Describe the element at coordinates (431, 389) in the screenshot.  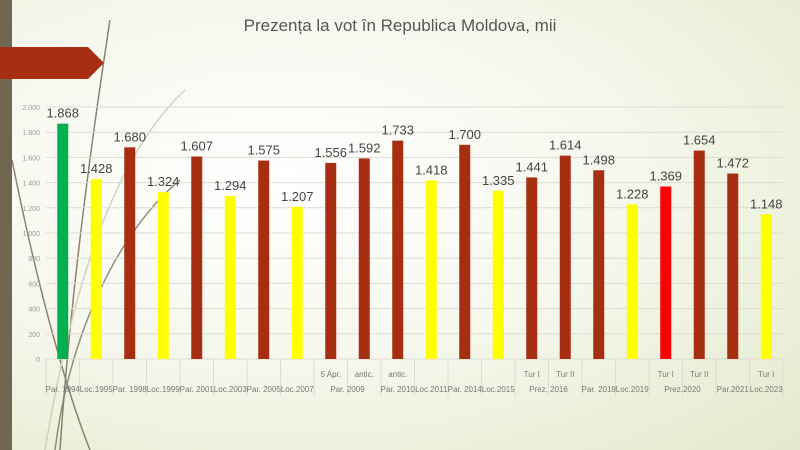
I see `x-category-label: Loc.2011` at that location.